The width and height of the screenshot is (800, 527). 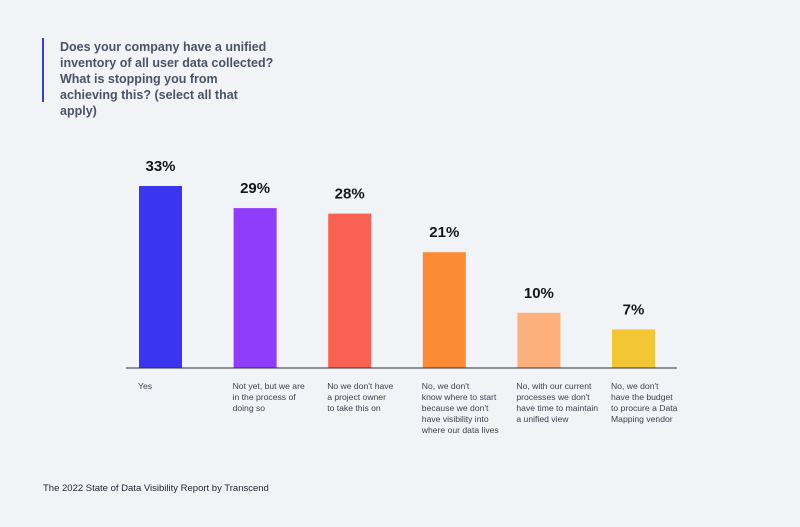 I want to click on category-label-line: to take this on, so click(x=354, y=408).